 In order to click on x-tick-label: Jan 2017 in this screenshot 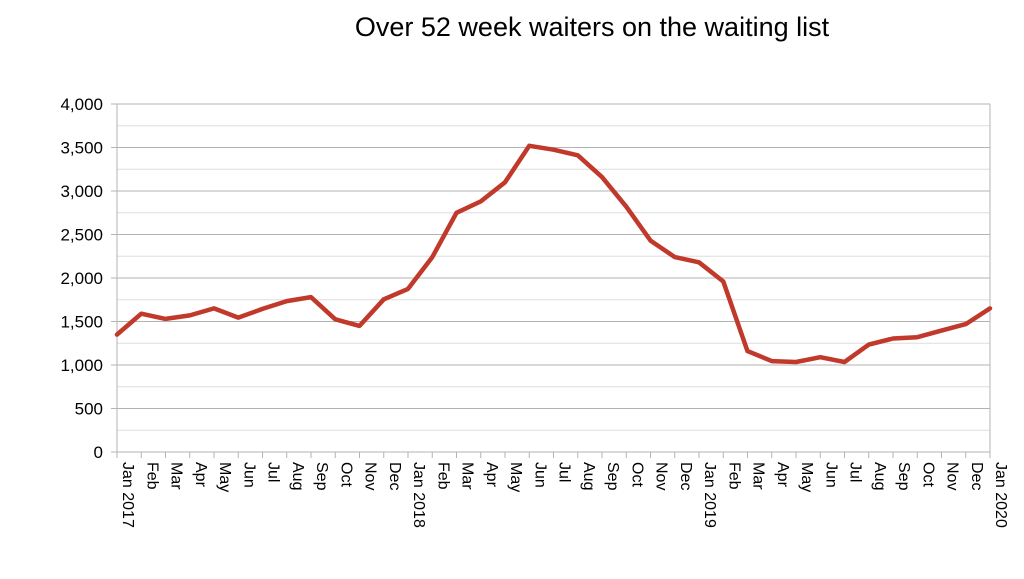, I will do `click(127, 495)`.